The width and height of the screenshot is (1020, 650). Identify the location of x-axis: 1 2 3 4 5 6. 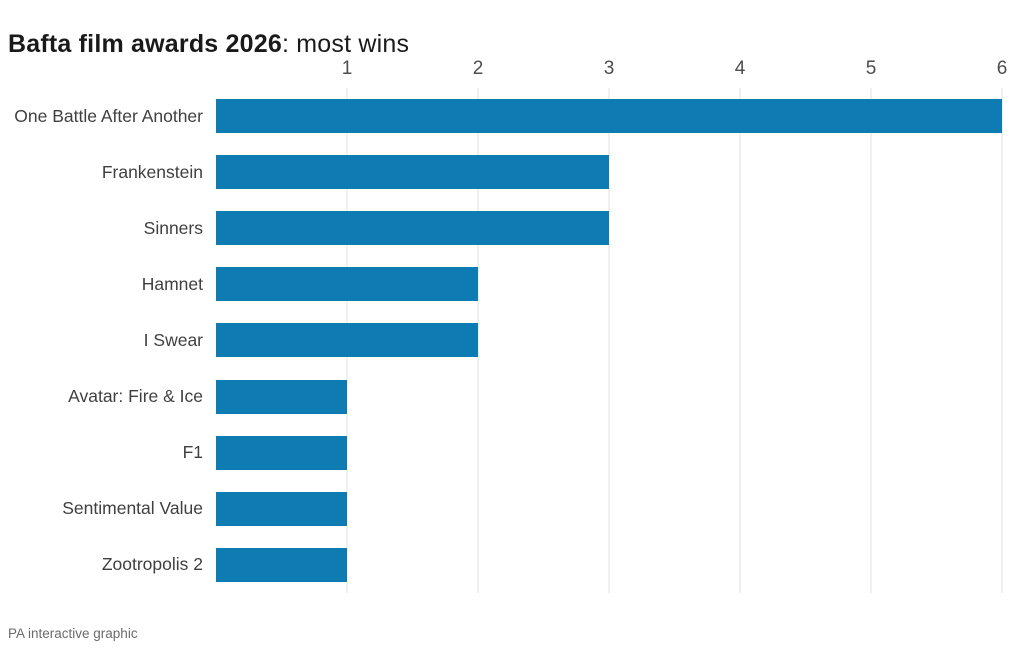
(612, 72).